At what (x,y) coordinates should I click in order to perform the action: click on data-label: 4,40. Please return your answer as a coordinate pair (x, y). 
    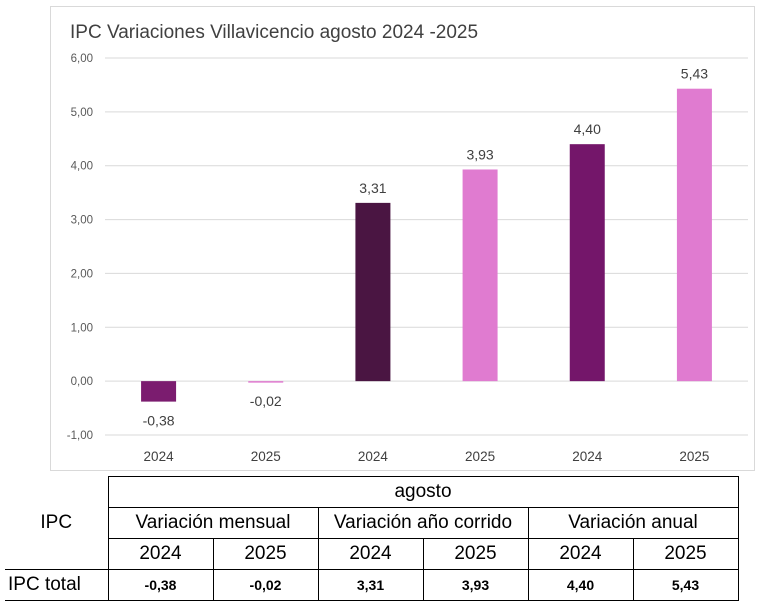
    Looking at the image, I should click on (587, 129).